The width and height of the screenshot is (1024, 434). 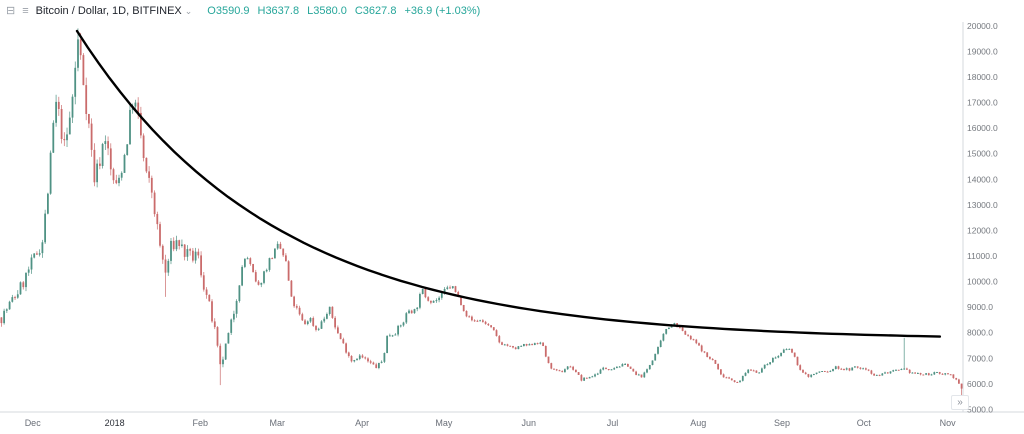 I want to click on symbol-dropdown-caret-icon: ⌄, so click(x=188, y=10).